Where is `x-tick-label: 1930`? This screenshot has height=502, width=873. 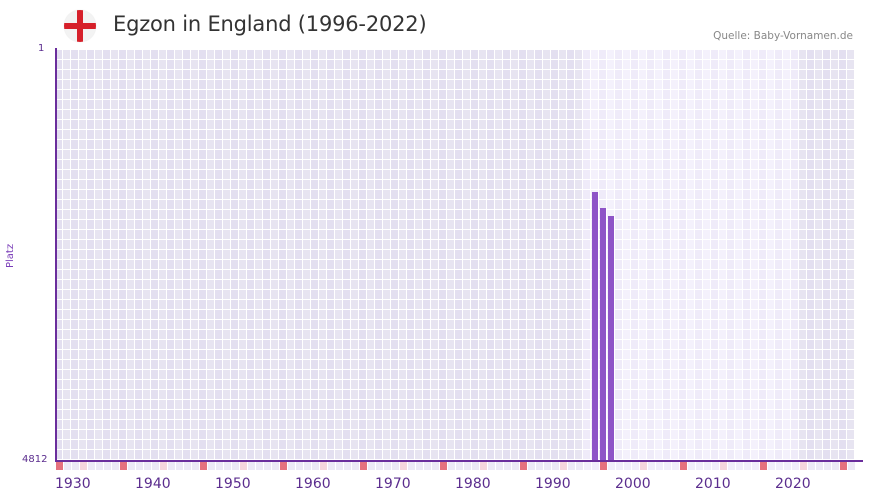
x-tick-label: 1930 is located at coordinates (73, 484).